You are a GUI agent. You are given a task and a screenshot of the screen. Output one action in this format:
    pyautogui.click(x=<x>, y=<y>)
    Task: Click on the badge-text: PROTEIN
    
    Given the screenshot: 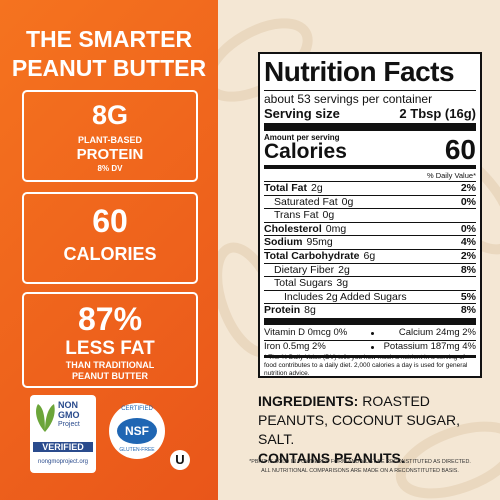 What is the action you would take?
    pyautogui.click(x=110, y=154)
    